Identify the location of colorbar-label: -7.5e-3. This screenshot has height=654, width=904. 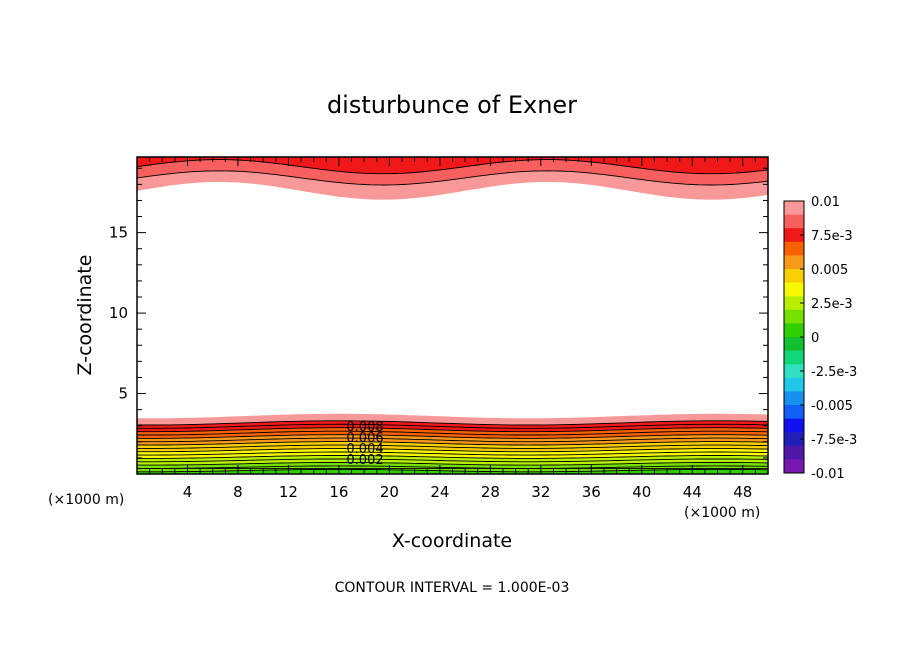
(834, 440).